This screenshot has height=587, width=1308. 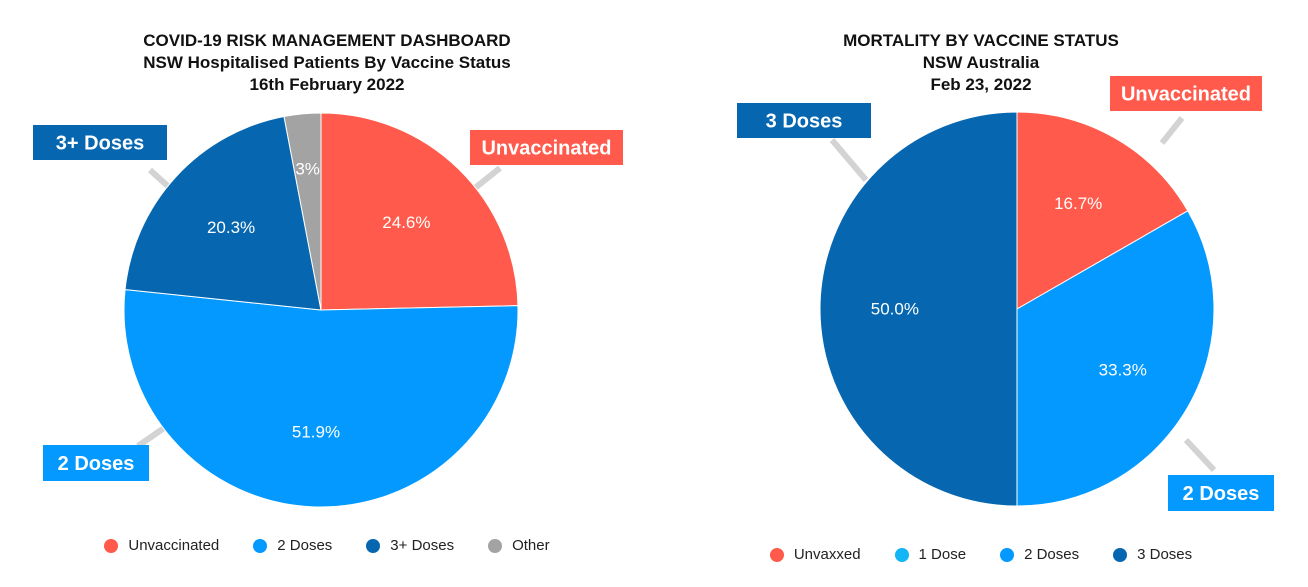 I want to click on chart-title: MORTALITY BY VACCINE STATUS, so click(x=981, y=40).